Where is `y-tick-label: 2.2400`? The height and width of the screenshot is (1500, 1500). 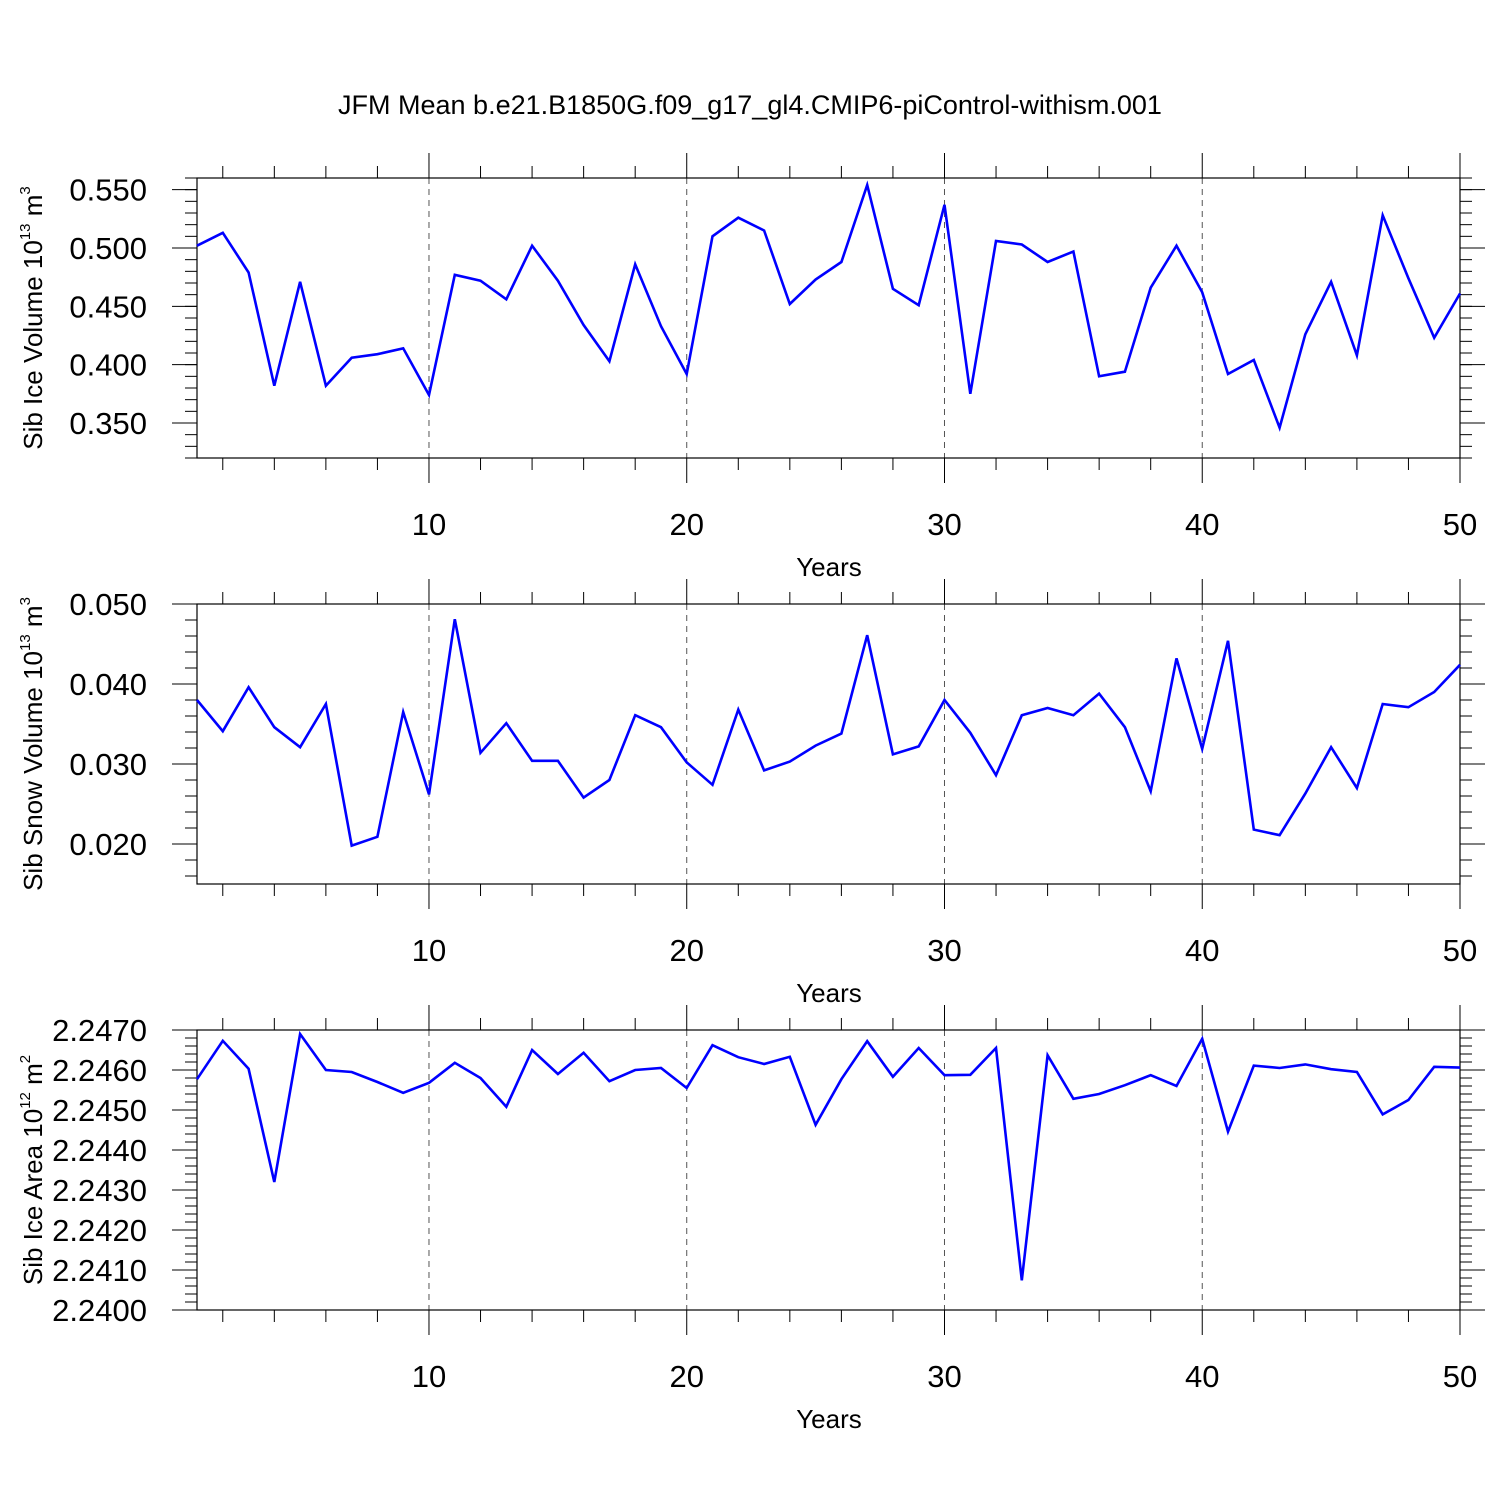
y-tick-label: 2.2400 is located at coordinates (99, 1310).